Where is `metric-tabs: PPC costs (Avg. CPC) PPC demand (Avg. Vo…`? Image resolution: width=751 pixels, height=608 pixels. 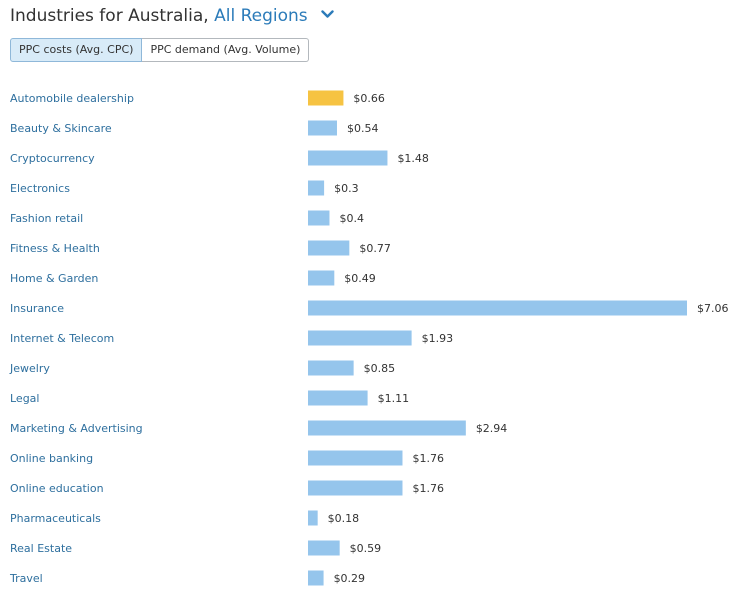 metric-tabs: PPC costs (Avg. CPC) PPC demand (Avg. Vo… is located at coordinates (160, 50).